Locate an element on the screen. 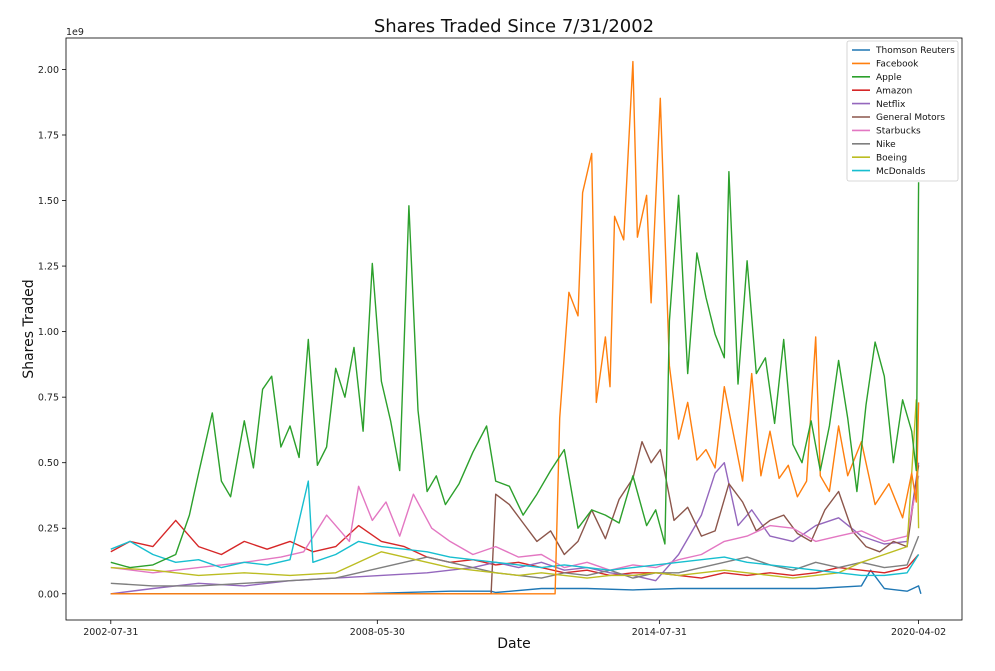 The width and height of the screenshot is (995, 671). series-line-nike is located at coordinates (515, 561).